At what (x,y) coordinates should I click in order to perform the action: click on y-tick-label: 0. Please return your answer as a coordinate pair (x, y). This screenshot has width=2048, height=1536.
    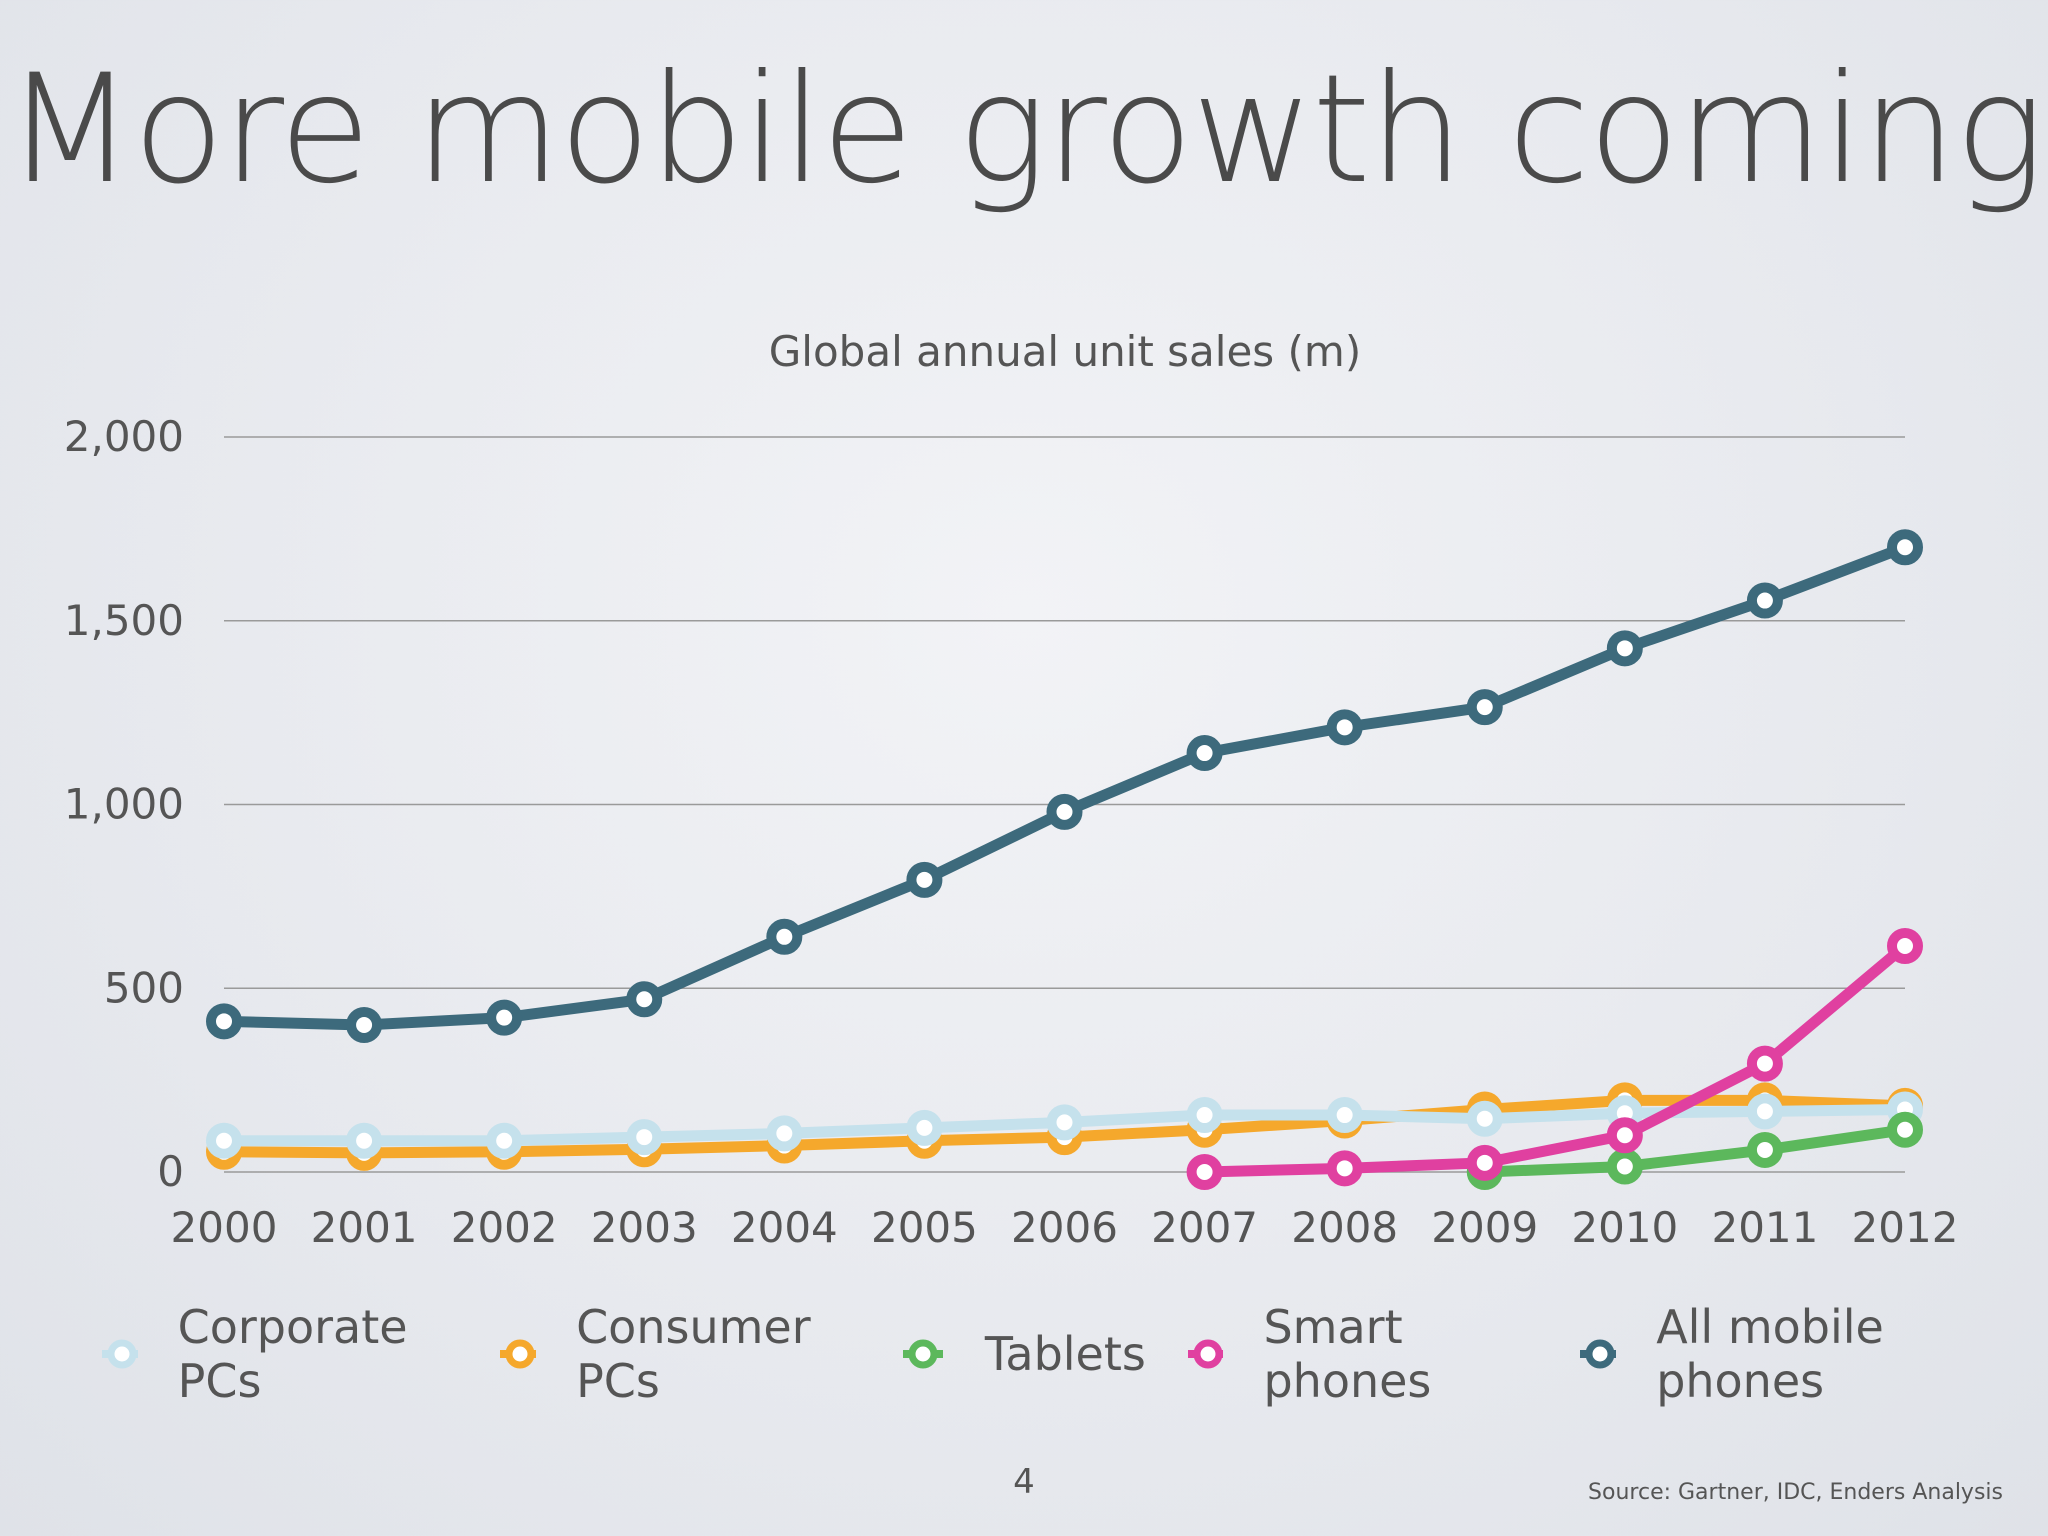
    Looking at the image, I should click on (170, 1171).